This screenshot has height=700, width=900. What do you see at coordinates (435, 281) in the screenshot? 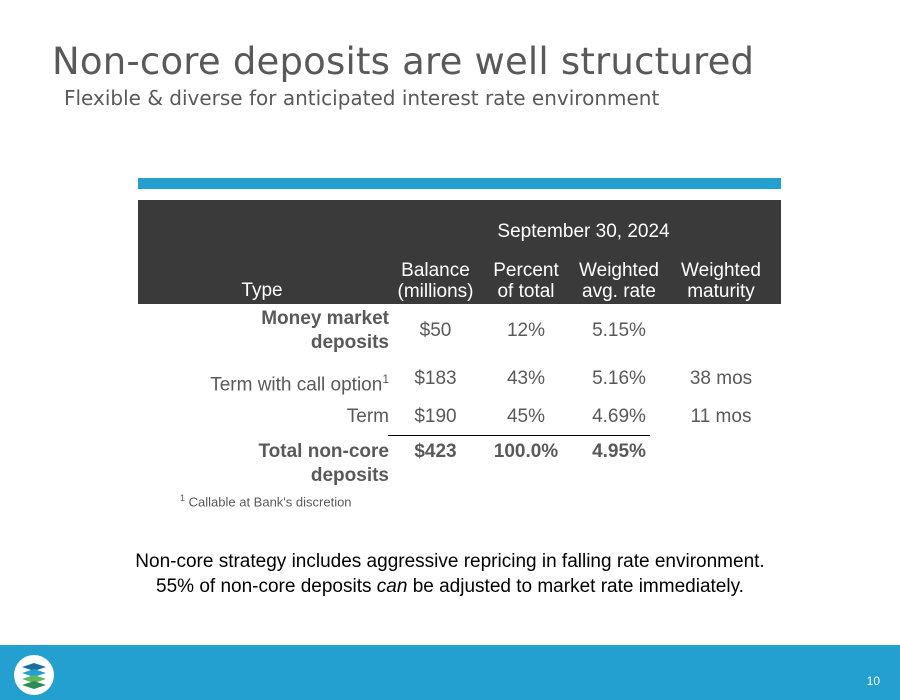
I see `balance-column-header: Balance (millions)` at bounding box center [435, 281].